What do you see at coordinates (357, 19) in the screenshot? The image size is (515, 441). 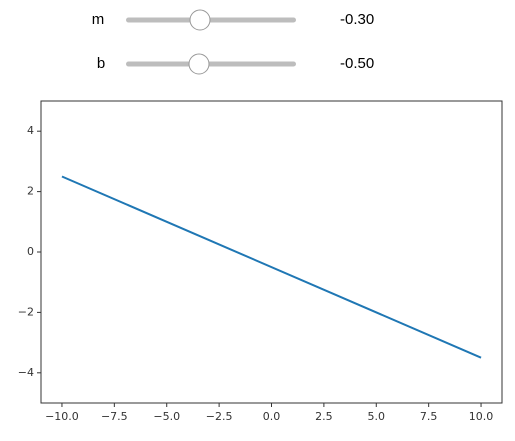 I see `slider-value: -0.30` at bounding box center [357, 19].